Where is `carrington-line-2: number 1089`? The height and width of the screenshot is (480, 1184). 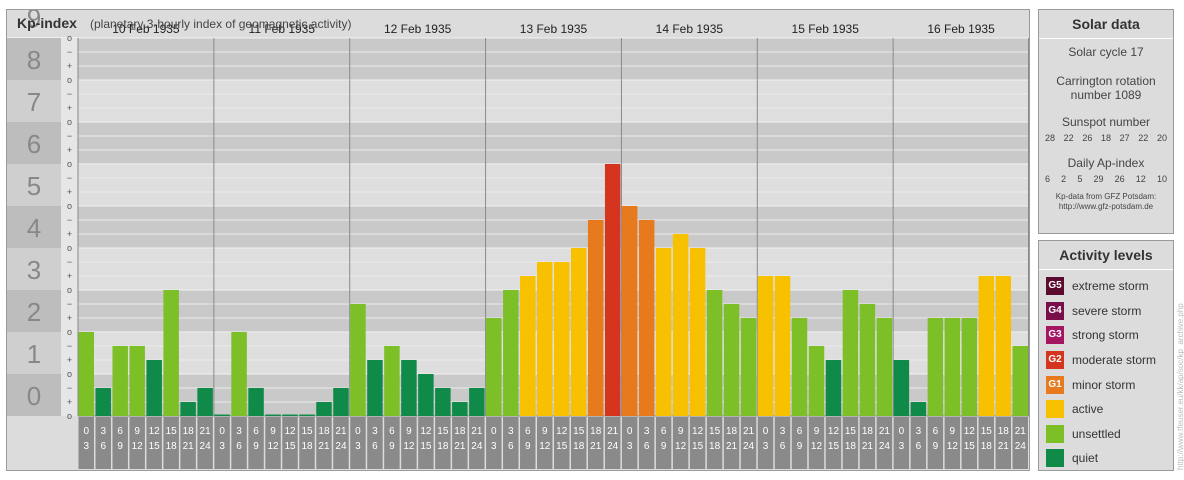 carrington-line-2: number 1089 is located at coordinates (1106, 95).